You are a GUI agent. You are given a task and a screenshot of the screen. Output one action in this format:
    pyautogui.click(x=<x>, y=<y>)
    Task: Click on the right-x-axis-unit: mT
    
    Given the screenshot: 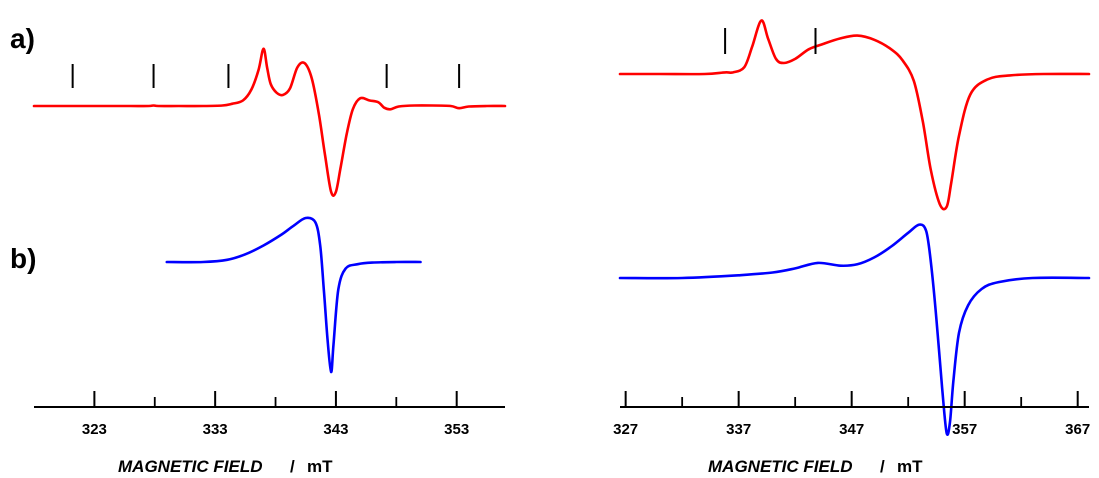 What is the action you would take?
    pyautogui.click(x=910, y=466)
    